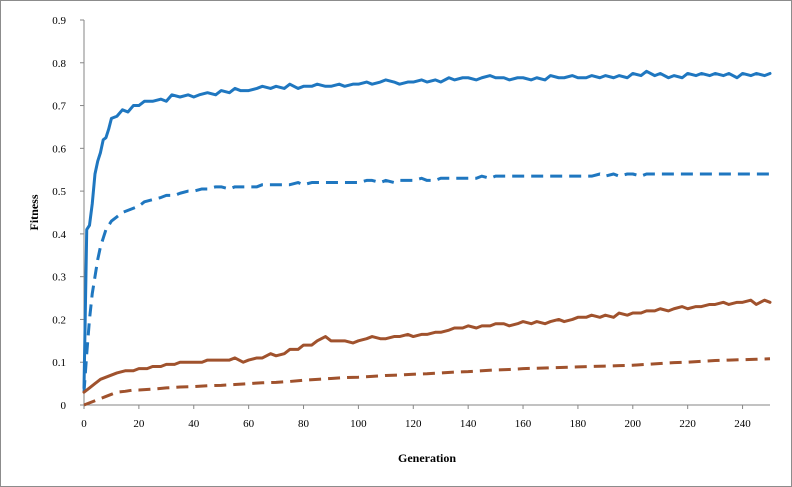  I want to click on x-tick-label: 120, so click(413, 424).